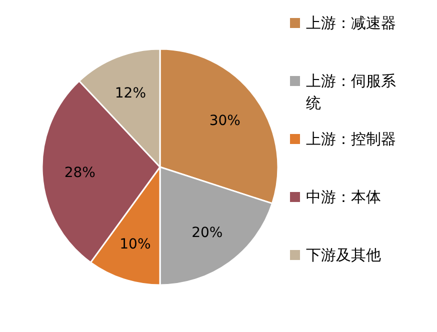 This screenshot has height=332, width=437. Describe the element at coordinates (343, 255) in the screenshot. I see `legend-label: 下游及其他` at that location.